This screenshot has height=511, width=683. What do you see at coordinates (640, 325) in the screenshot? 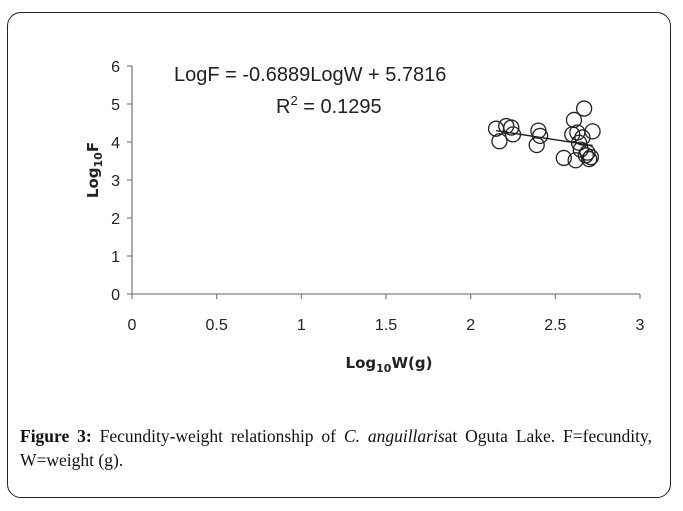
I see `x-tick-label: 3` at bounding box center [640, 325].